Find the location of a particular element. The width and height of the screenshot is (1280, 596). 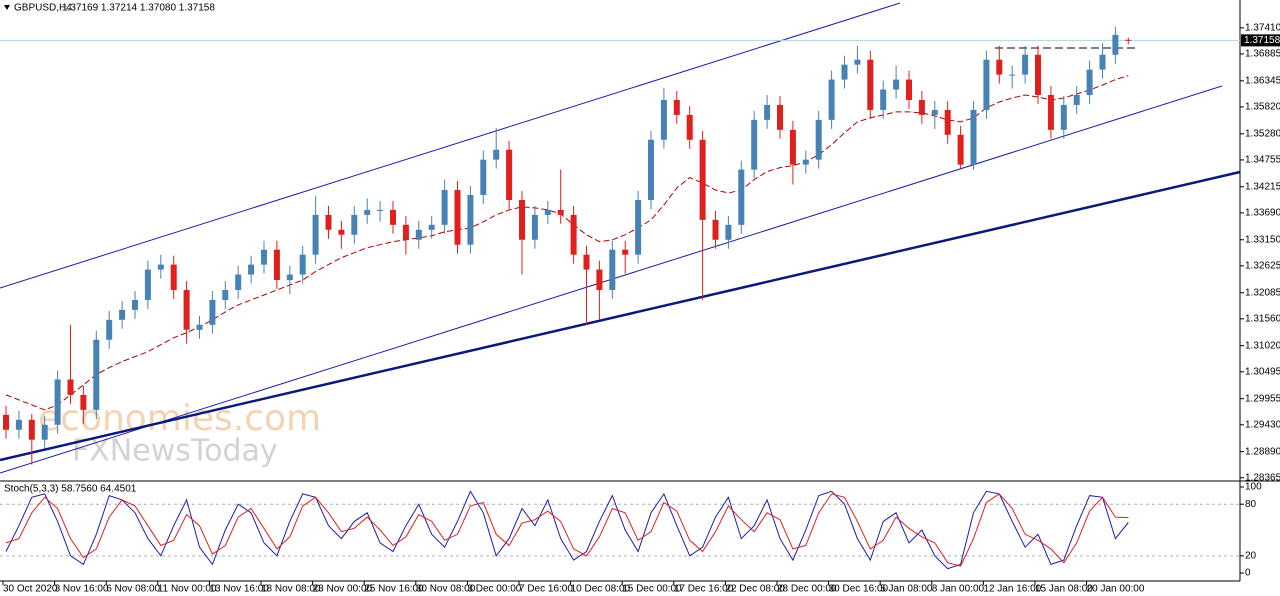

x-tick-label: 17 Dec 16:00 is located at coordinates (704, 589).